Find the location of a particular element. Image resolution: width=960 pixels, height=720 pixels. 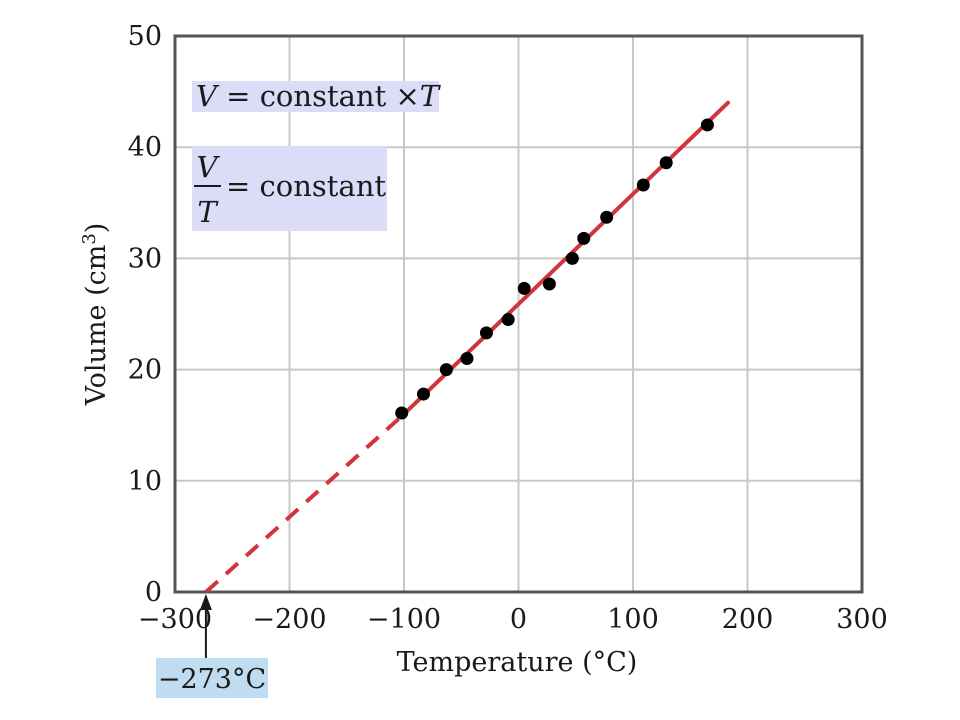

x-tick-label-3: 0 is located at coordinates (518, 619).